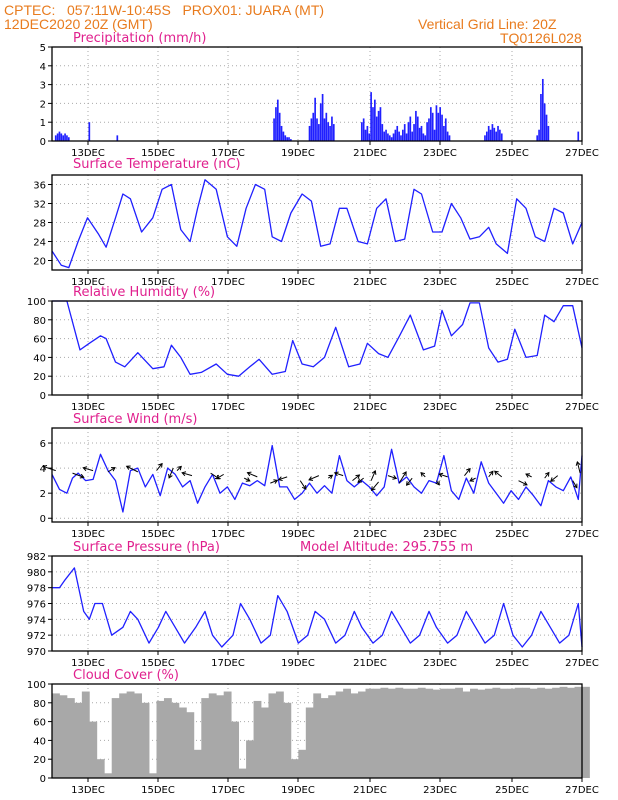  What do you see at coordinates (228, 534) in the screenshot?
I see `x-tick-label: 17DEC` at bounding box center [228, 534].